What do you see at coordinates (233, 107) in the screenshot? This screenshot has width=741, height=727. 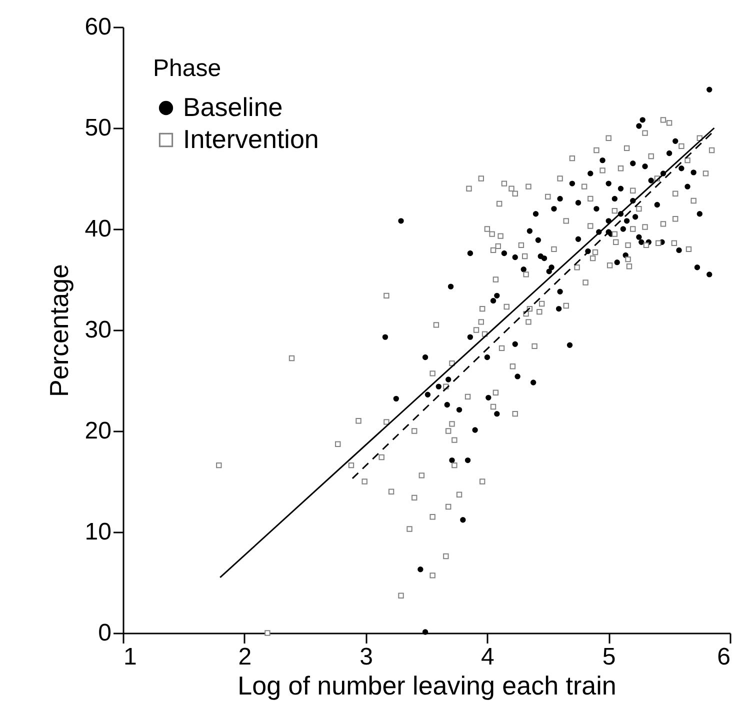 I see `legend-label: Baseline` at bounding box center [233, 107].